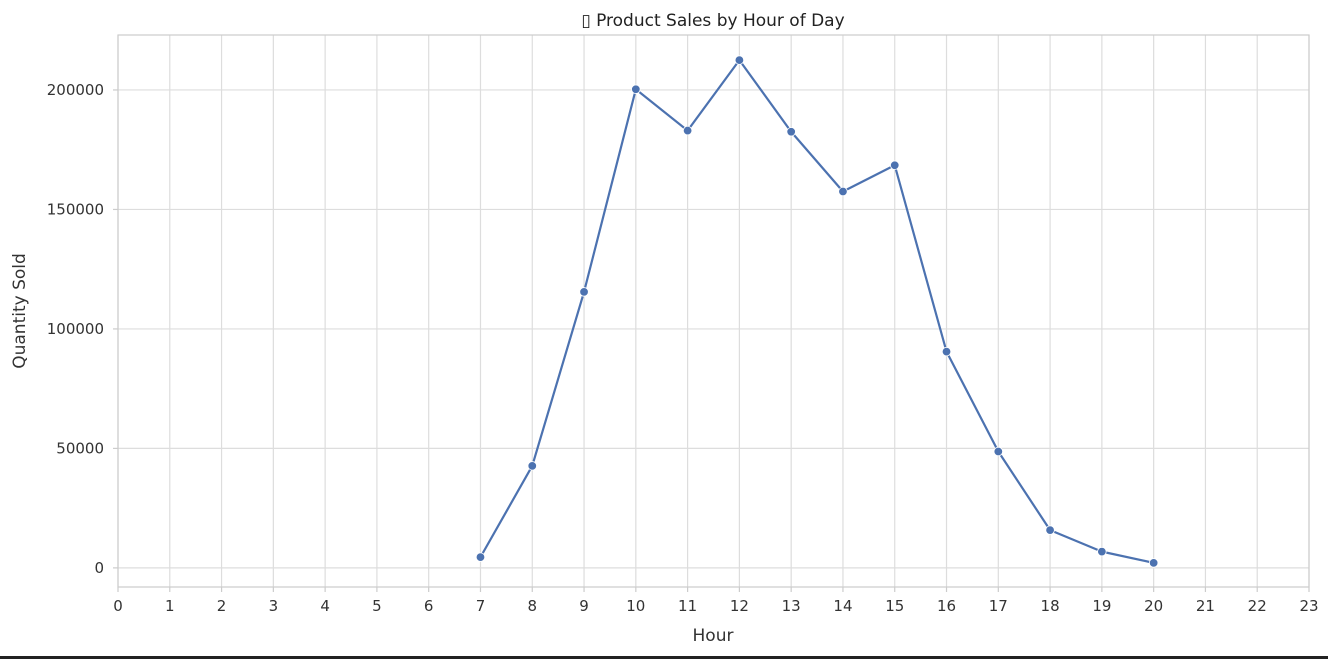 This screenshot has width=1328, height=659. Describe the element at coordinates (222, 606) in the screenshot. I see `x-tick-label: 2` at that location.